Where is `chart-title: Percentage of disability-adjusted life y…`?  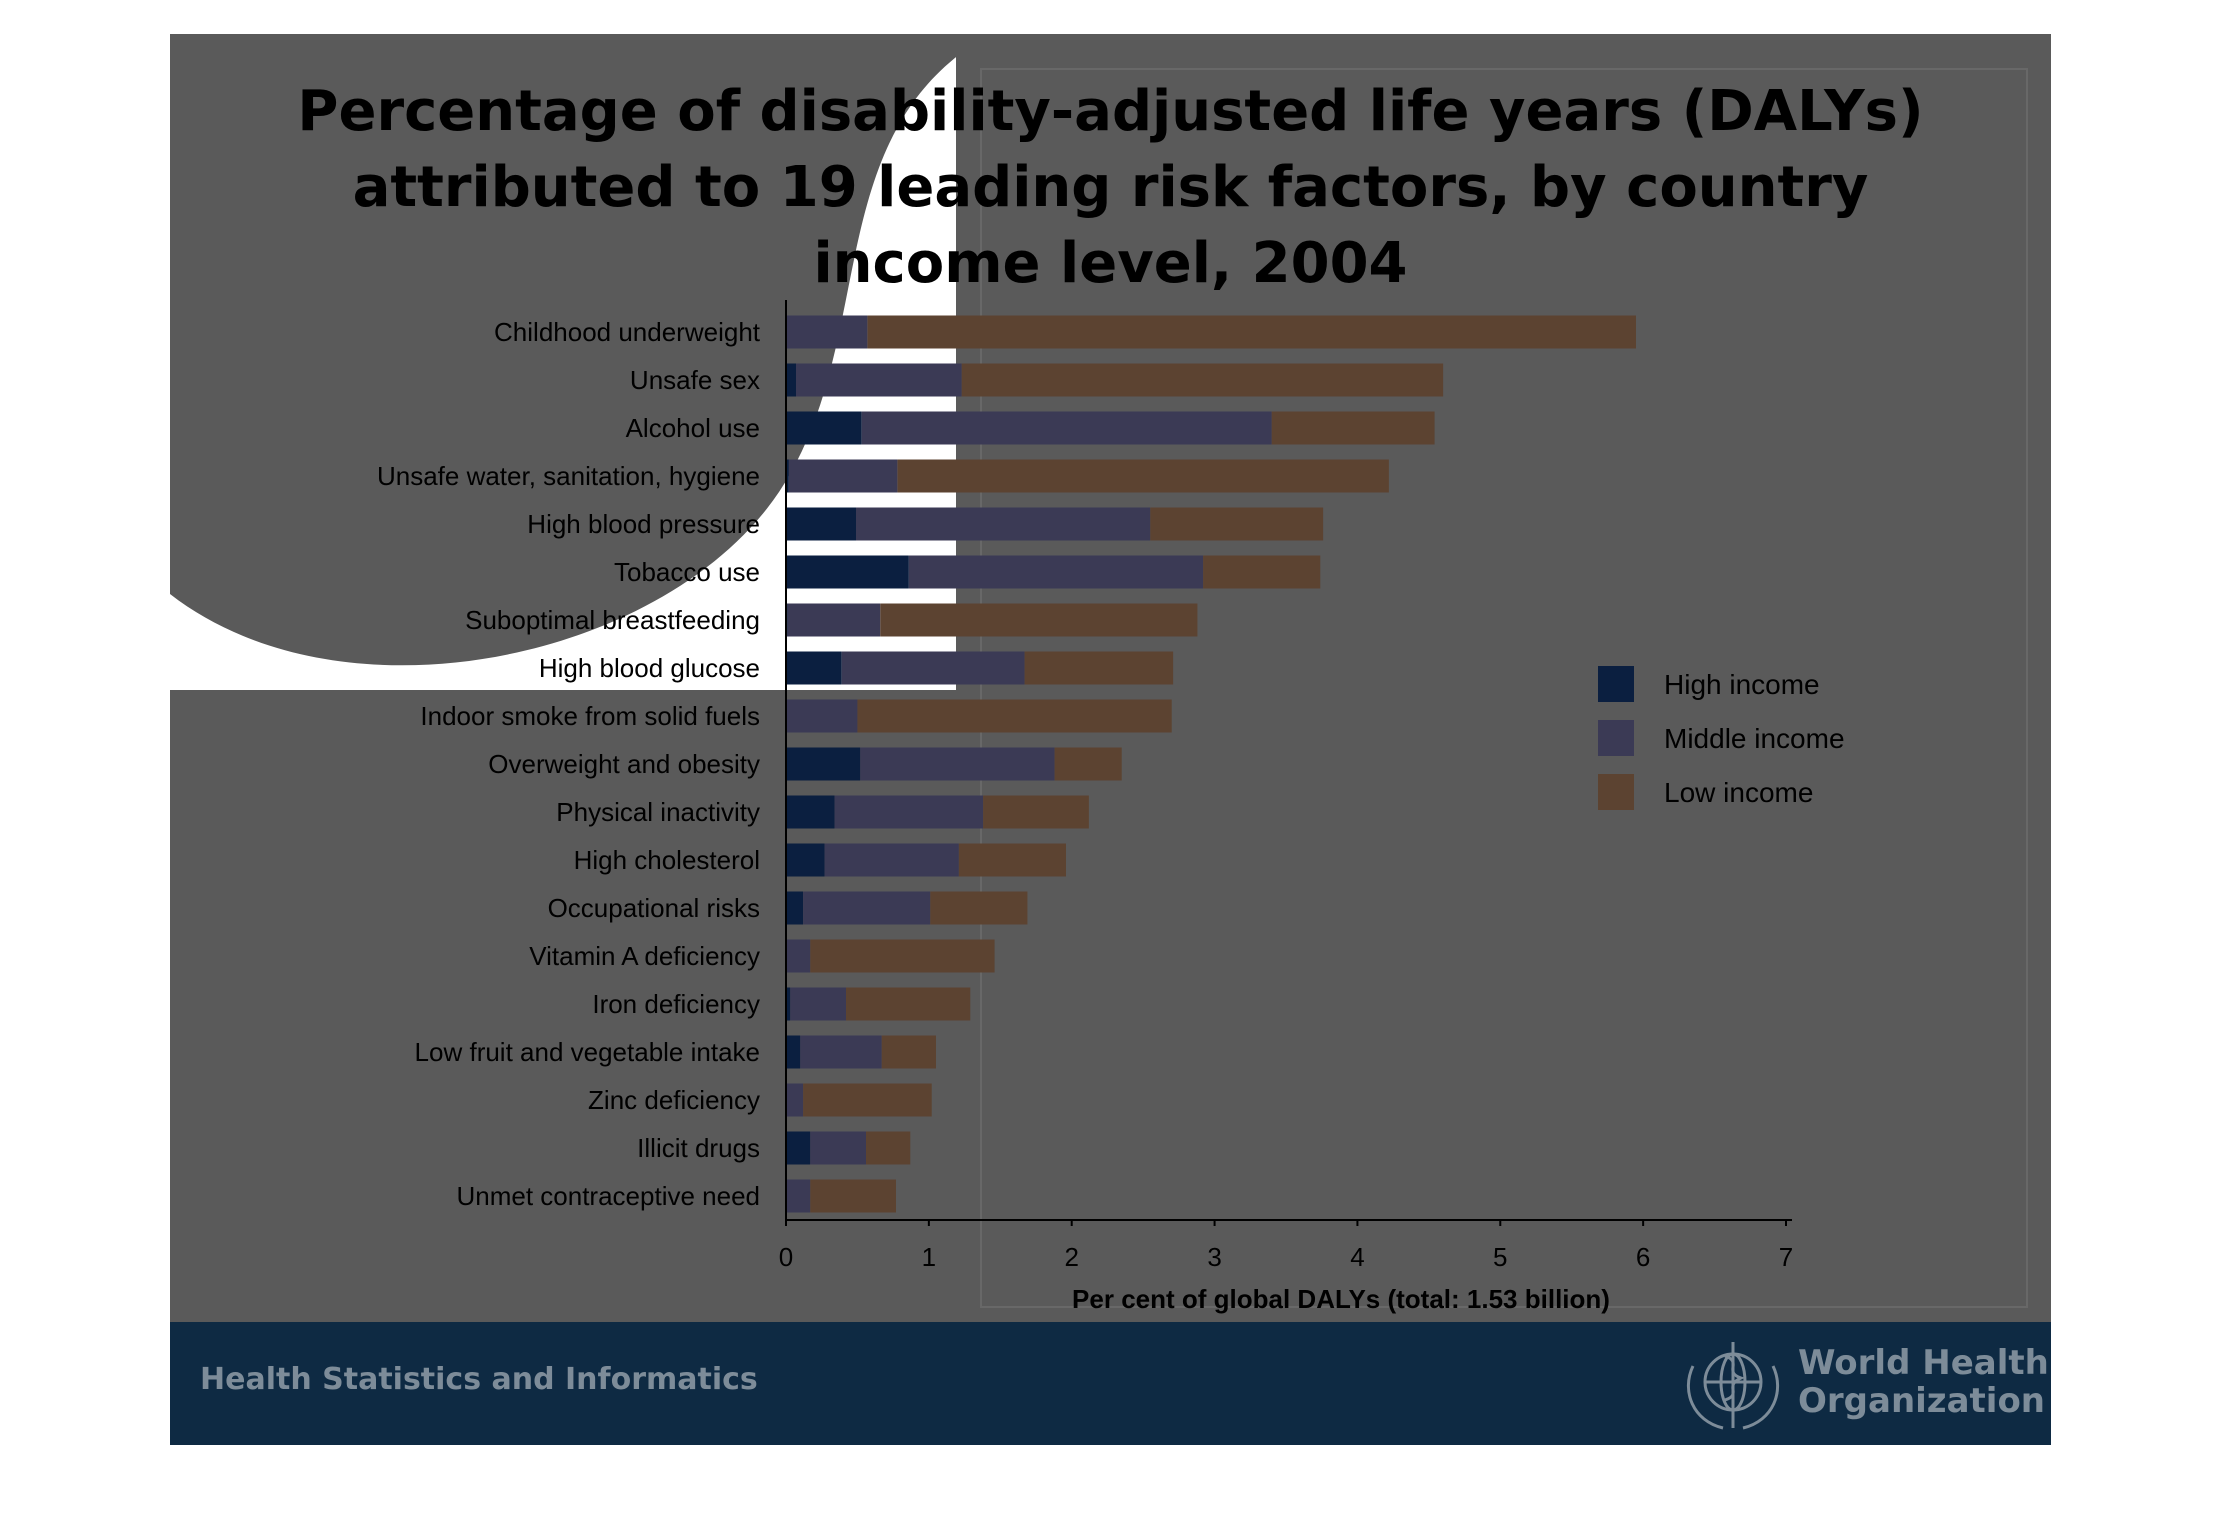 chart-title: Percentage of disability-adjusted life y… is located at coordinates (1110, 188).